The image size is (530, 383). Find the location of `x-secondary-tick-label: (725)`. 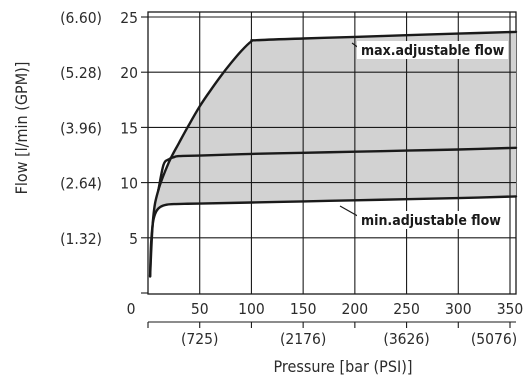

x-secondary-tick-label: (725) is located at coordinates (200, 339).